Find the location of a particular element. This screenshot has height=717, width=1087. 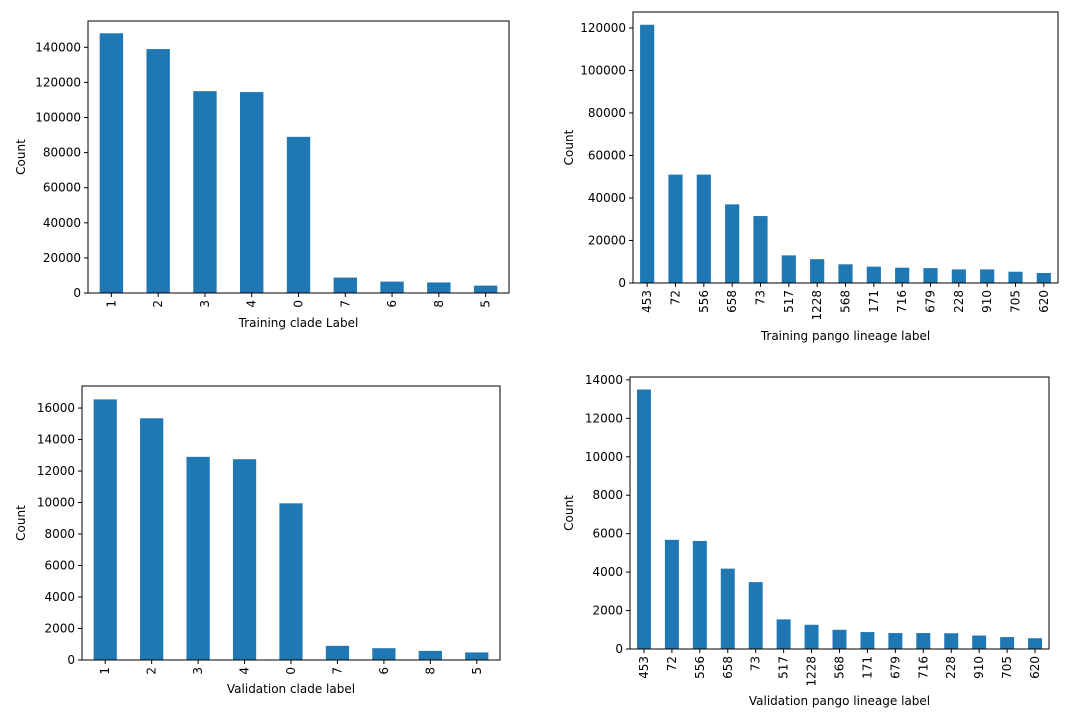

x-axis-label: Training clade Label is located at coordinates (298, 323).